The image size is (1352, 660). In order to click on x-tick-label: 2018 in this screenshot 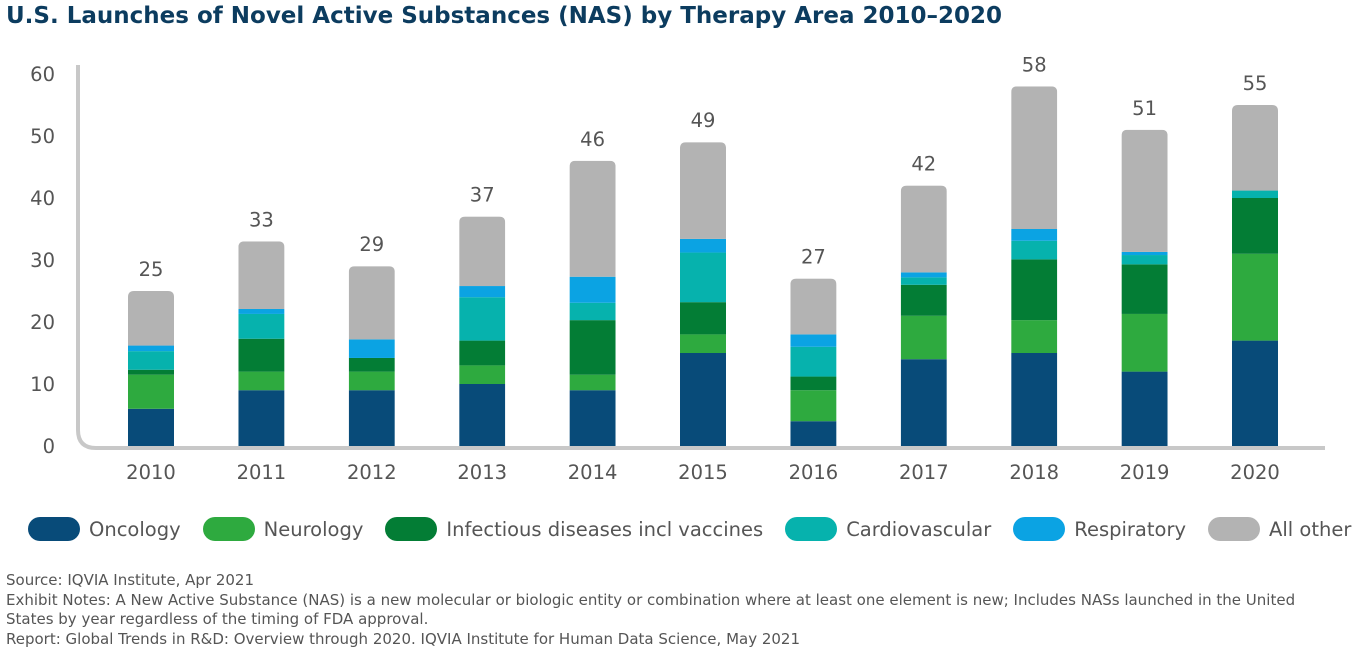, I will do `click(1034, 472)`.